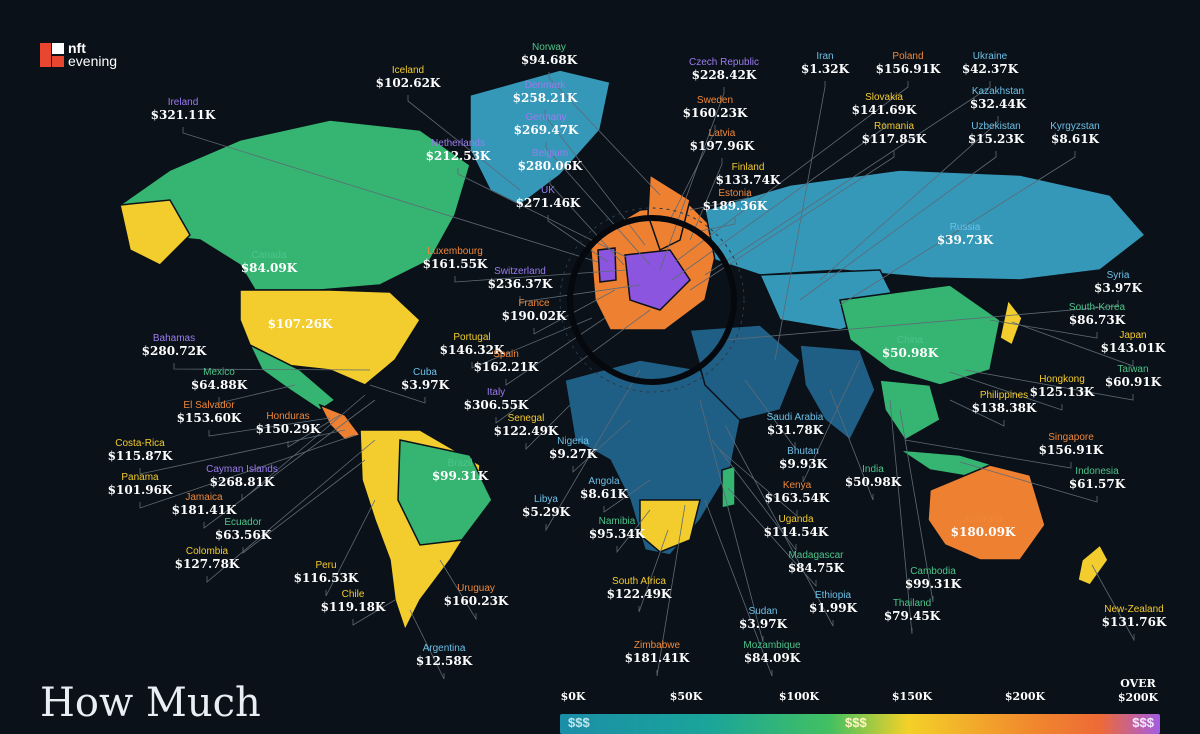 The width and height of the screenshot is (1200, 734). What do you see at coordinates (204, 504) in the screenshot?
I see `country-label-jamaica: Jamaica $181.41K` at bounding box center [204, 504].